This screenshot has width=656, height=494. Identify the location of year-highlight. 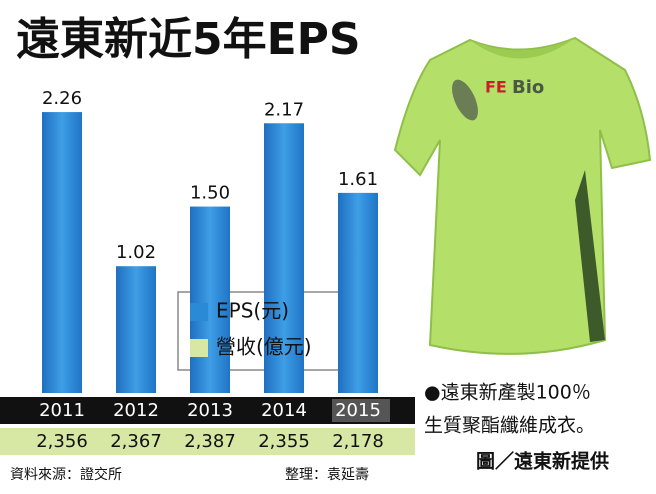
(361, 410).